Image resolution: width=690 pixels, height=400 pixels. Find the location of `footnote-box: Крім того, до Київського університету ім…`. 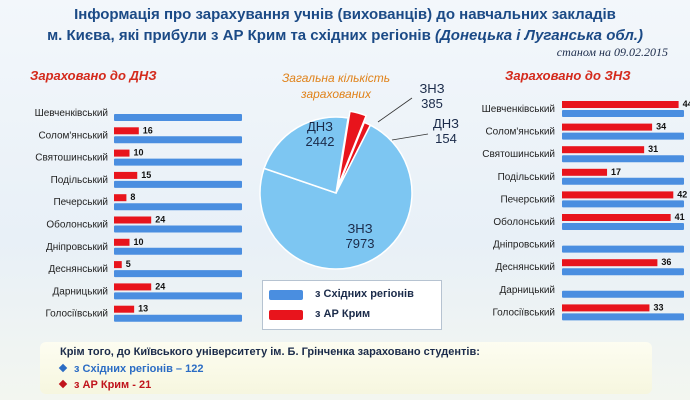

footnote-box: Крім того, до Київського університету ім… is located at coordinates (346, 368).